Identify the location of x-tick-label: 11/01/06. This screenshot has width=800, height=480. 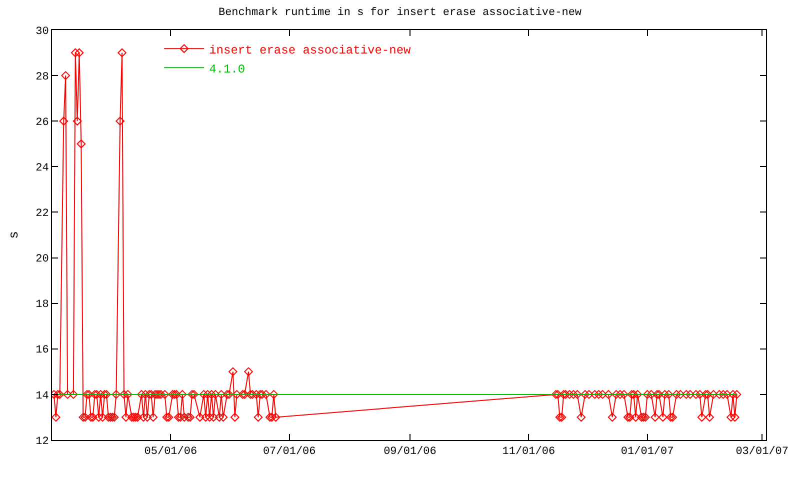
(529, 452).